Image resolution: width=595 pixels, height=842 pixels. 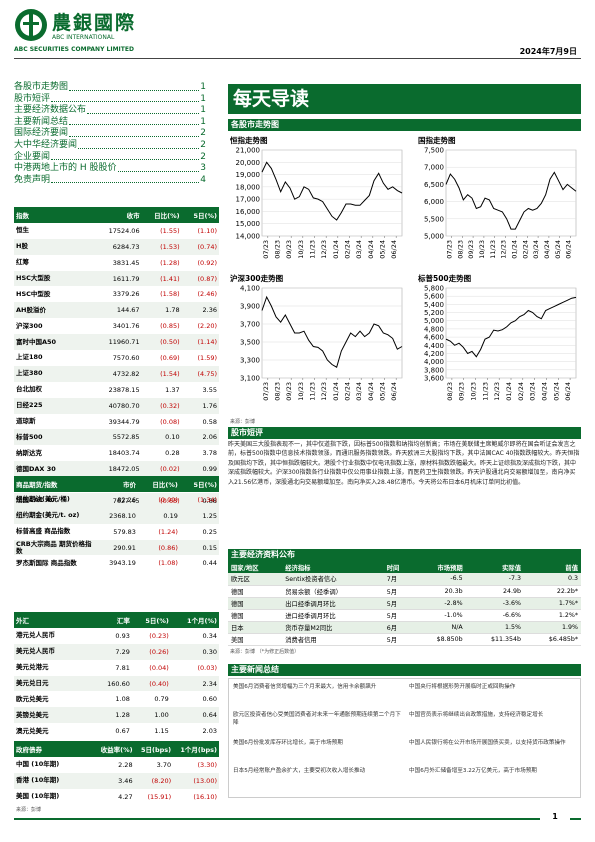 I want to click on row-value: 4.27, so click(x=125, y=796).